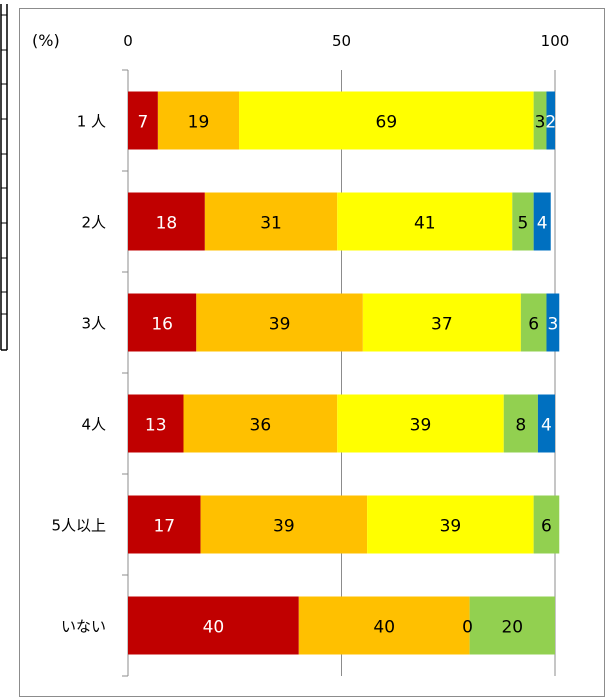  I want to click on data-label: 13, so click(156, 426).